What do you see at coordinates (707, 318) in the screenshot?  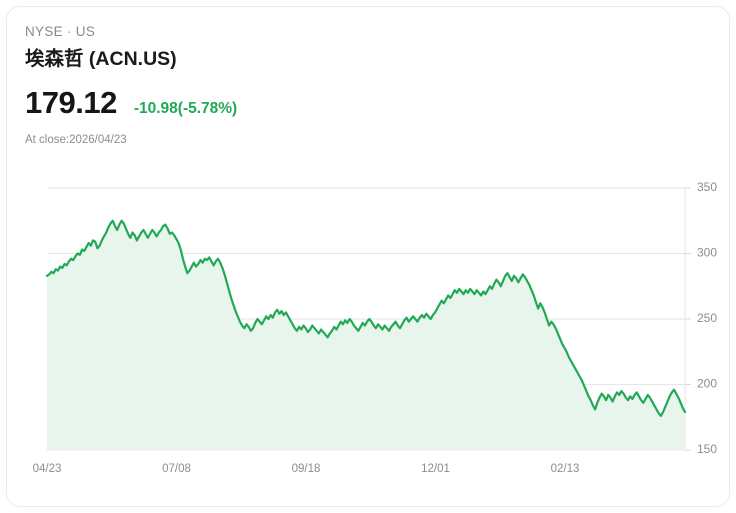 I see `y-axis-label: 250` at bounding box center [707, 318].